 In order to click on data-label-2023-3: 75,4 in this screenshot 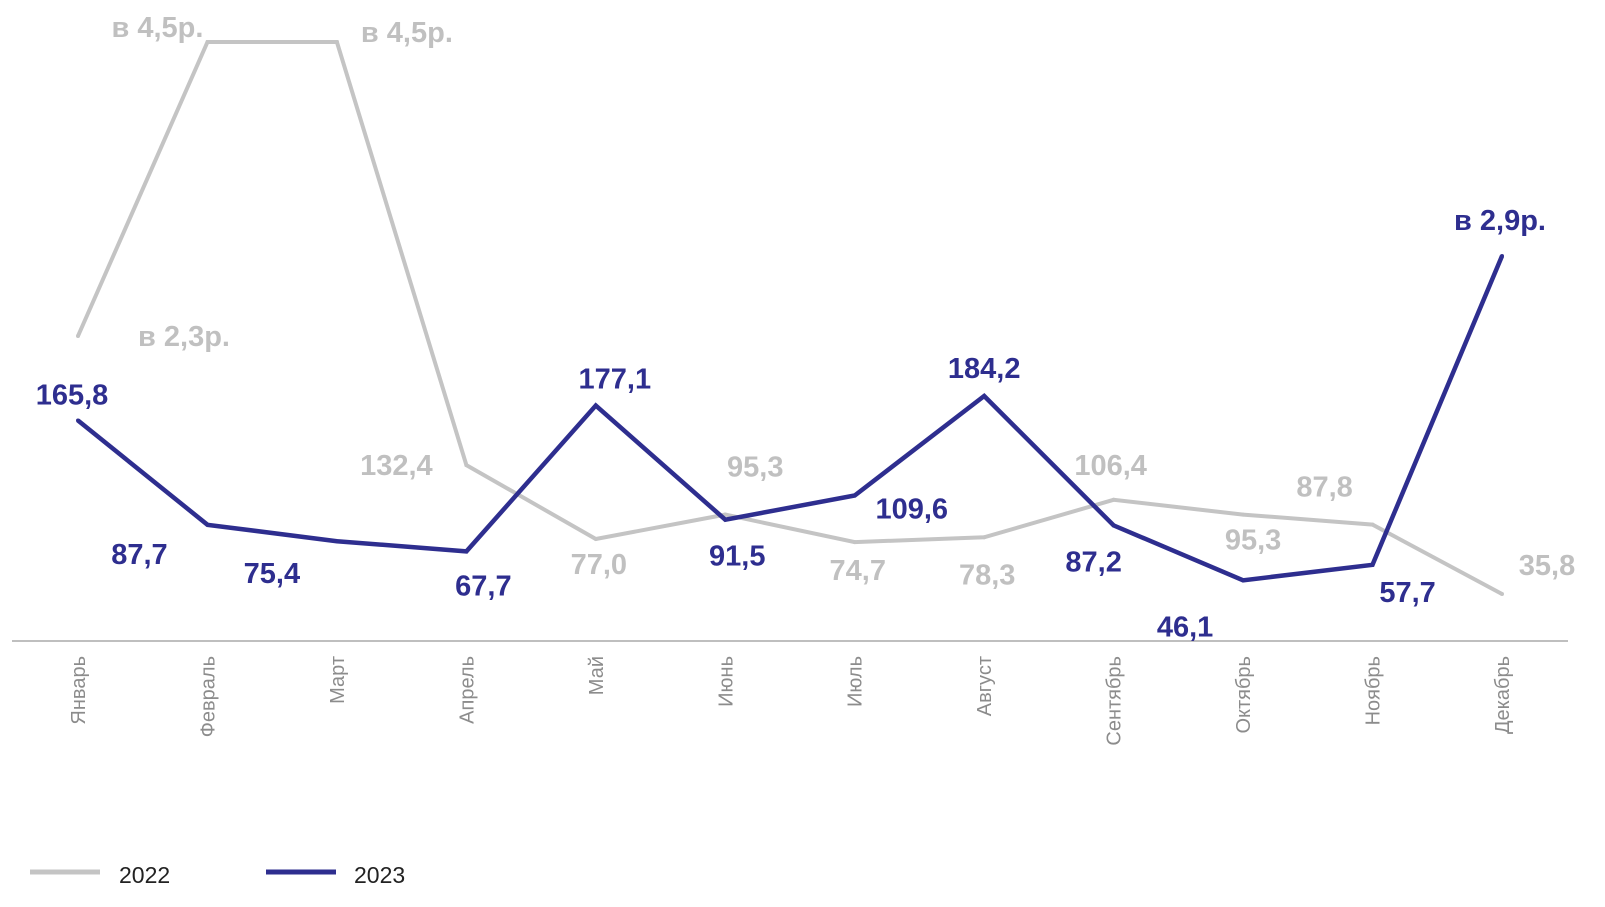, I will do `click(272, 574)`.